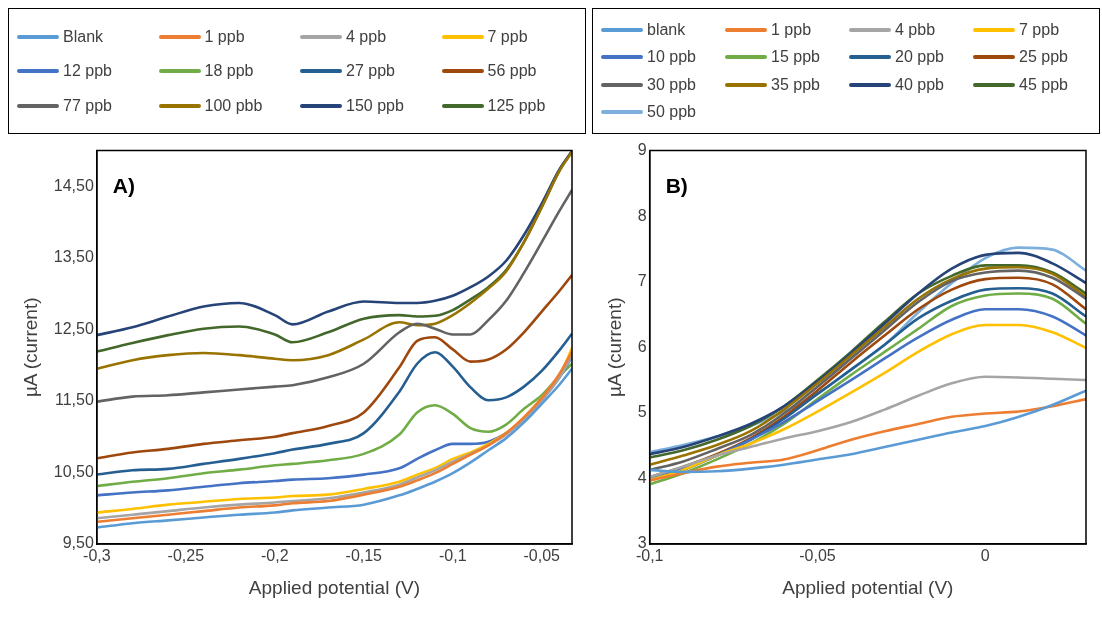 The image size is (1102, 617). What do you see at coordinates (642, 281) in the screenshot?
I see `y-tick-label: 7` at bounding box center [642, 281].